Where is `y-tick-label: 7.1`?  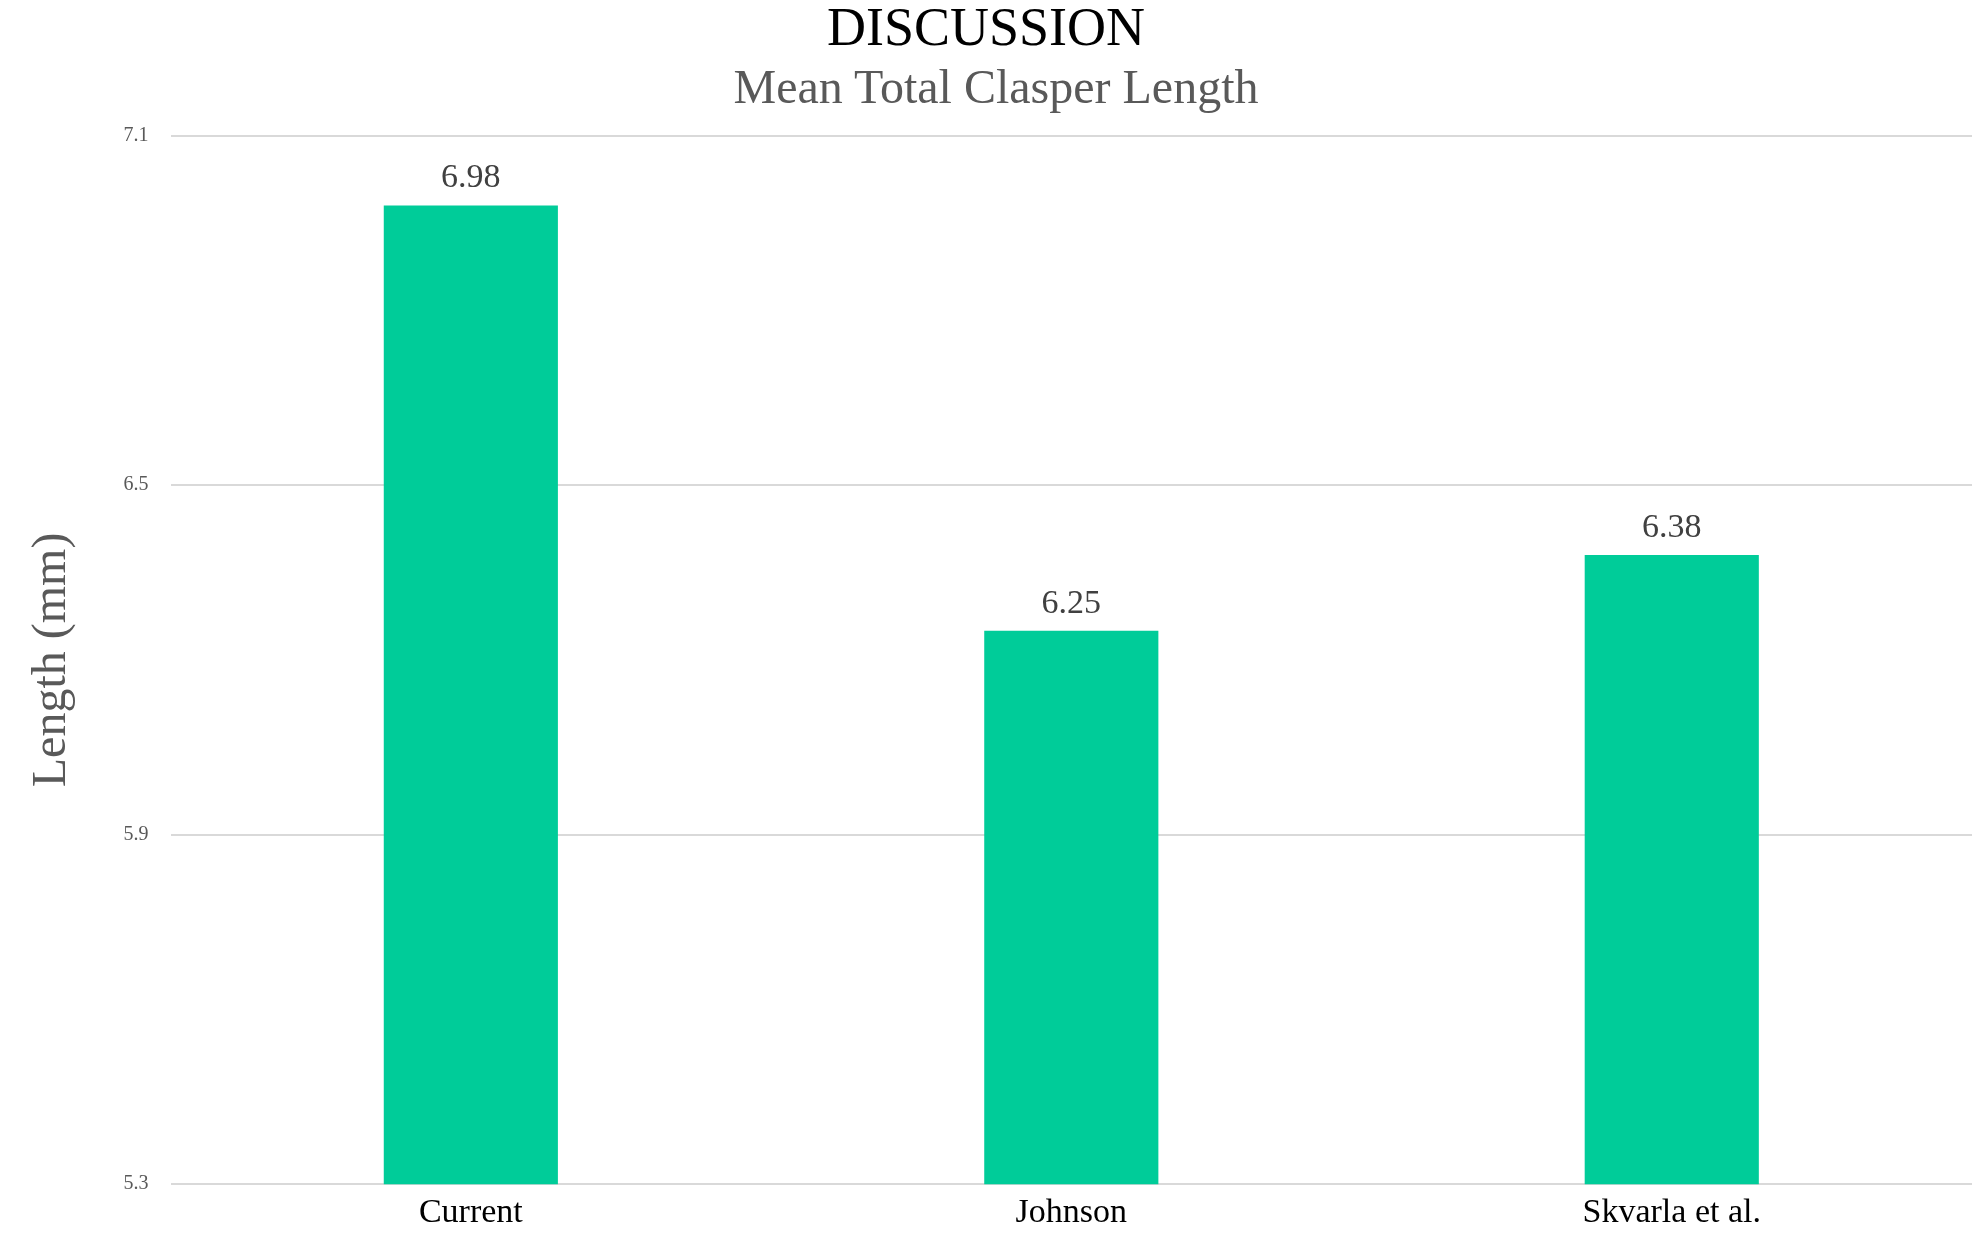 y-tick-label: 7.1 is located at coordinates (136, 133).